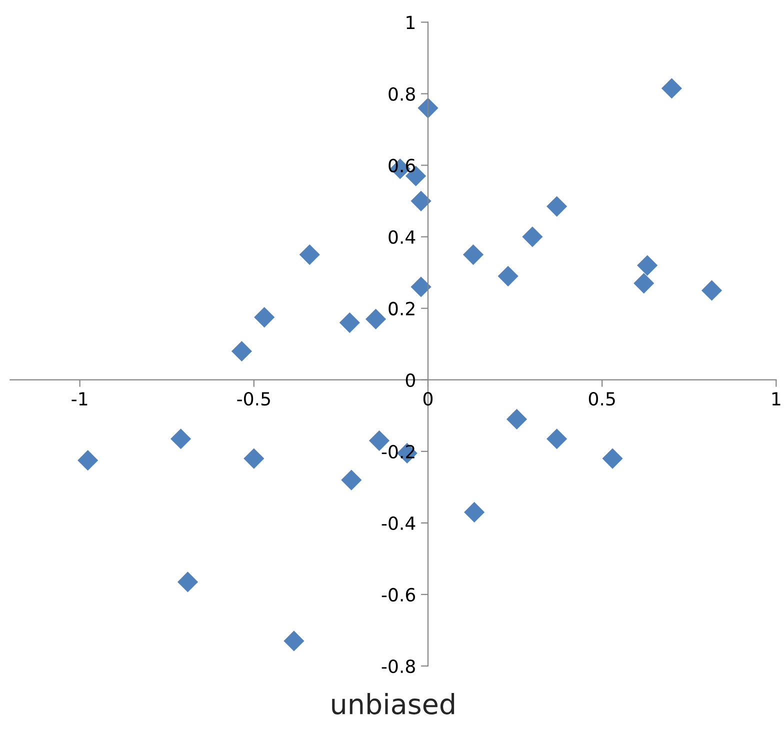  What do you see at coordinates (410, 23) in the screenshot?
I see `y-tick-label: 1` at bounding box center [410, 23].